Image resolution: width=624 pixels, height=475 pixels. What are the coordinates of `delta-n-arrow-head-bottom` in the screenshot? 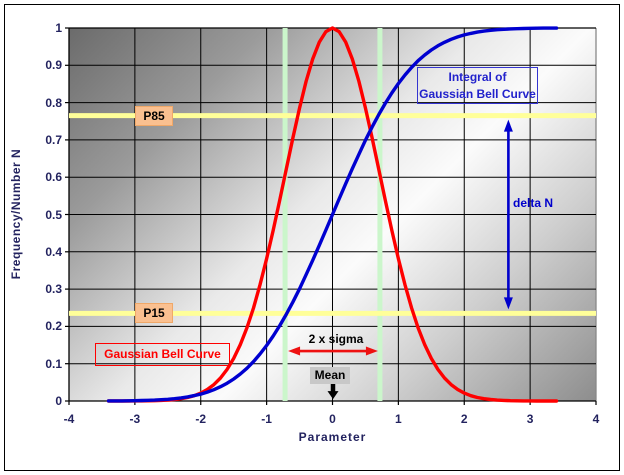 It's located at (508, 303).